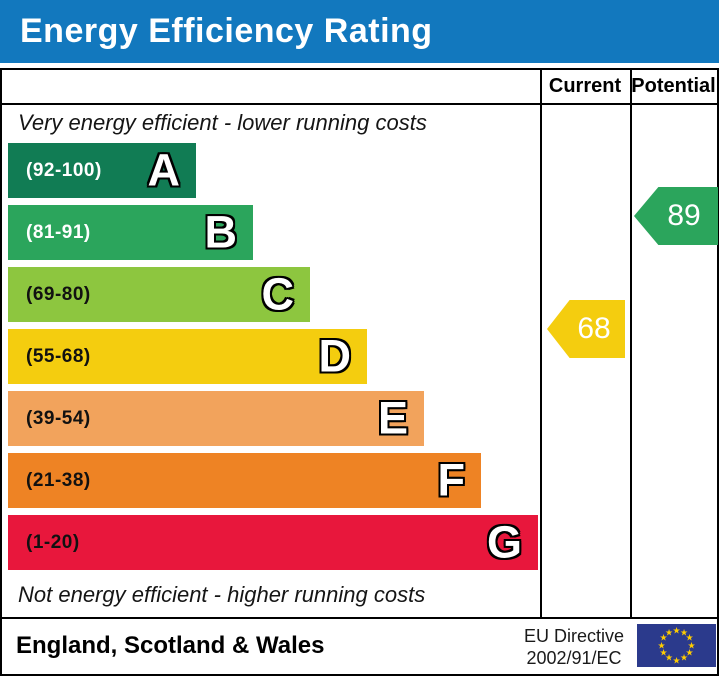  I want to click on band-range-label: (39-54), so click(58, 418).